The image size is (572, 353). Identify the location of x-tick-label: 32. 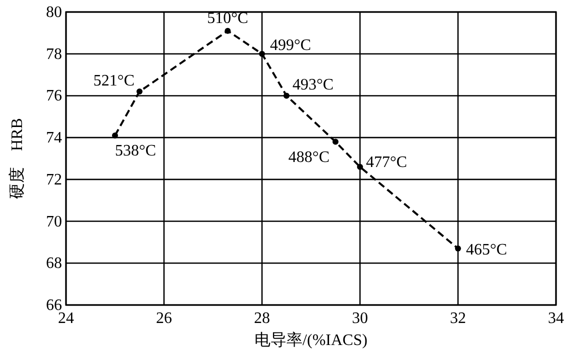
(458, 318).